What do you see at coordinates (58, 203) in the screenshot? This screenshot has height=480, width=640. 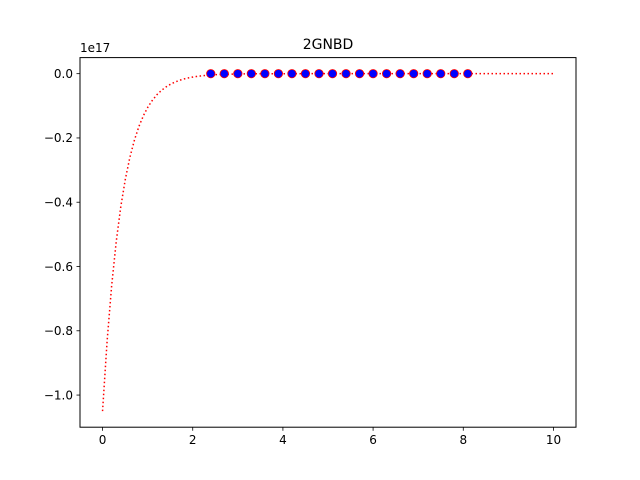 I see `y-tick-label: −0.4` at bounding box center [58, 203].